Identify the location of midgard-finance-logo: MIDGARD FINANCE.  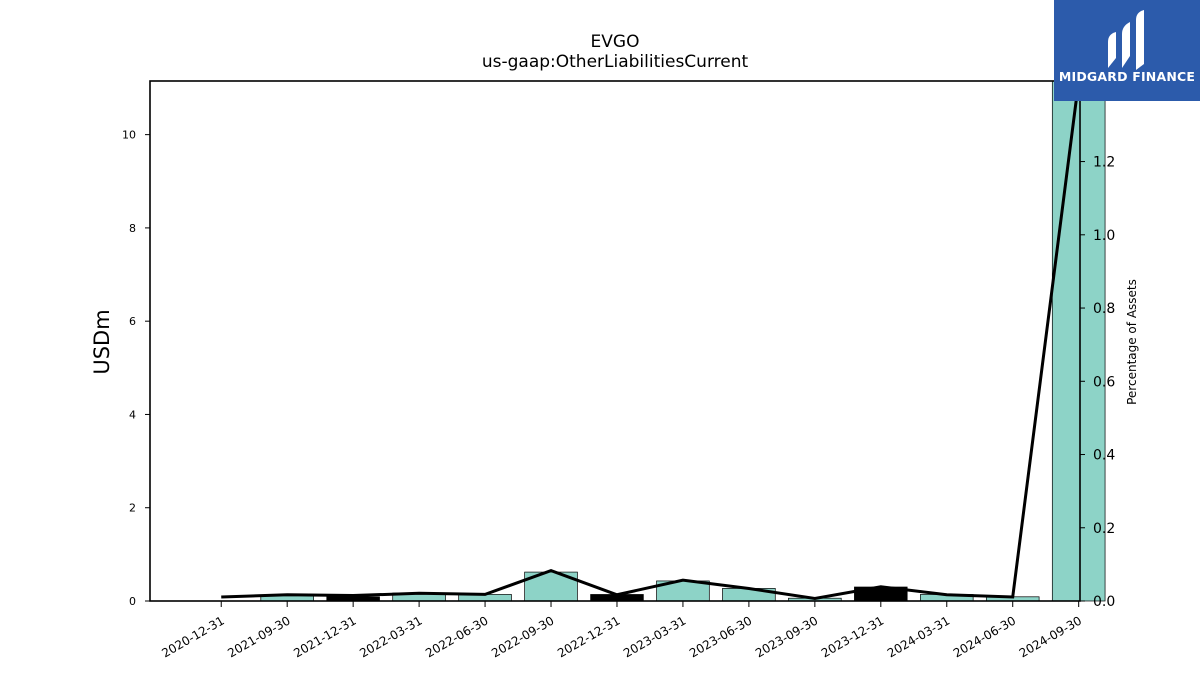
(1127, 50).